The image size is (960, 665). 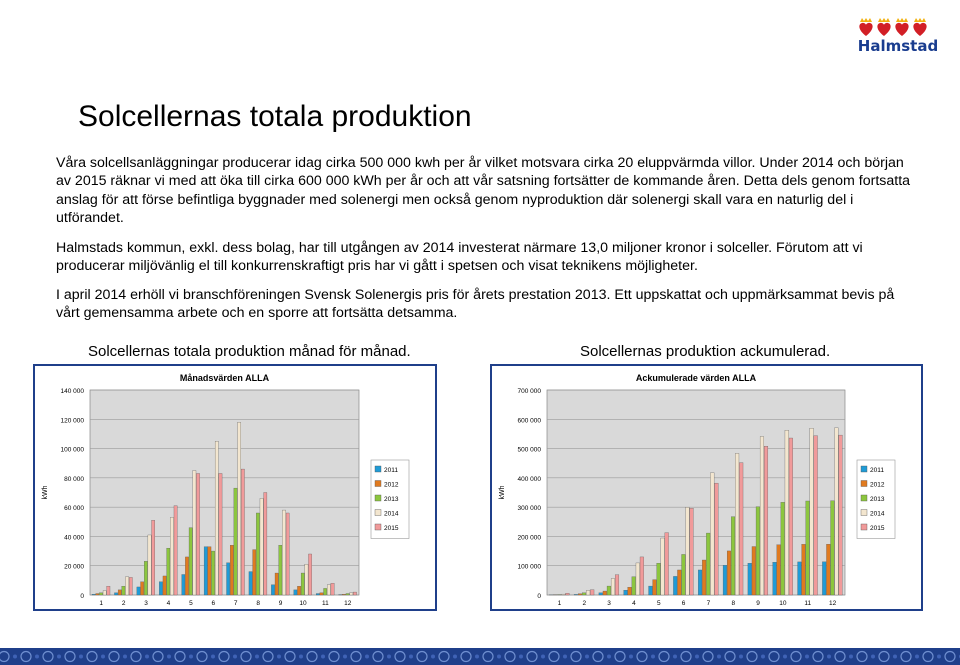 What do you see at coordinates (783, 603) in the screenshot?
I see `x-tick-label: 10` at bounding box center [783, 603].